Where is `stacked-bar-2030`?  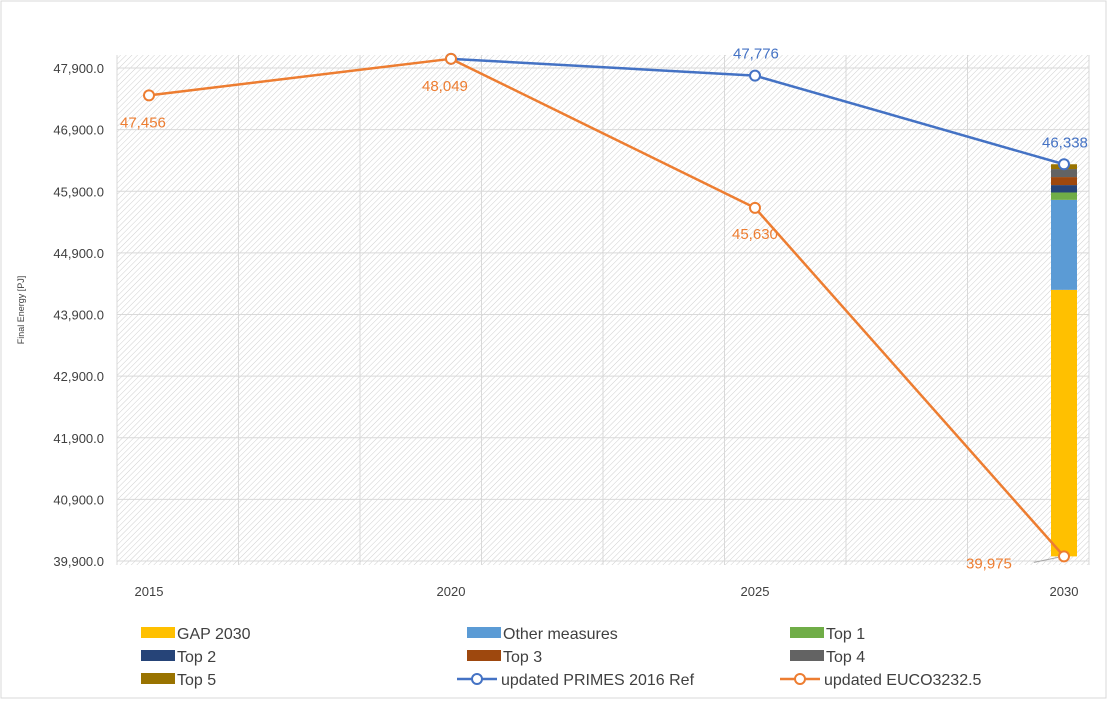
stacked-bar-2030 is located at coordinates (1064, 360).